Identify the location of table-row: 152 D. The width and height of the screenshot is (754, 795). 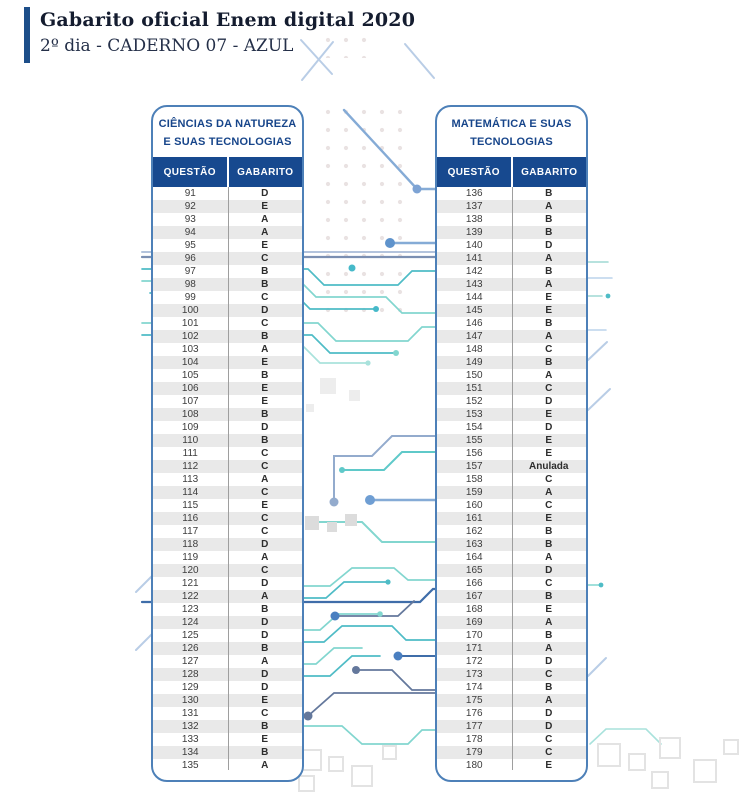
(511, 401).